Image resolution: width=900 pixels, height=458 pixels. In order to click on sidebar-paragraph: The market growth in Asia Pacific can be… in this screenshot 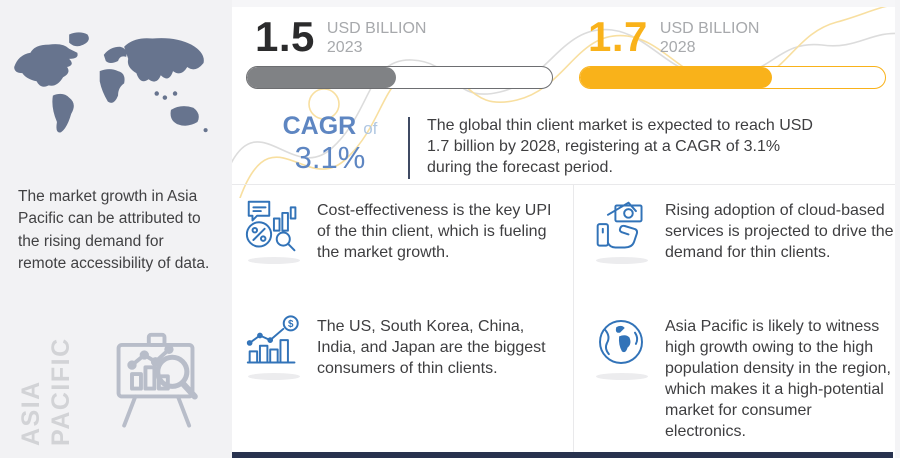, I will do `click(114, 230)`.